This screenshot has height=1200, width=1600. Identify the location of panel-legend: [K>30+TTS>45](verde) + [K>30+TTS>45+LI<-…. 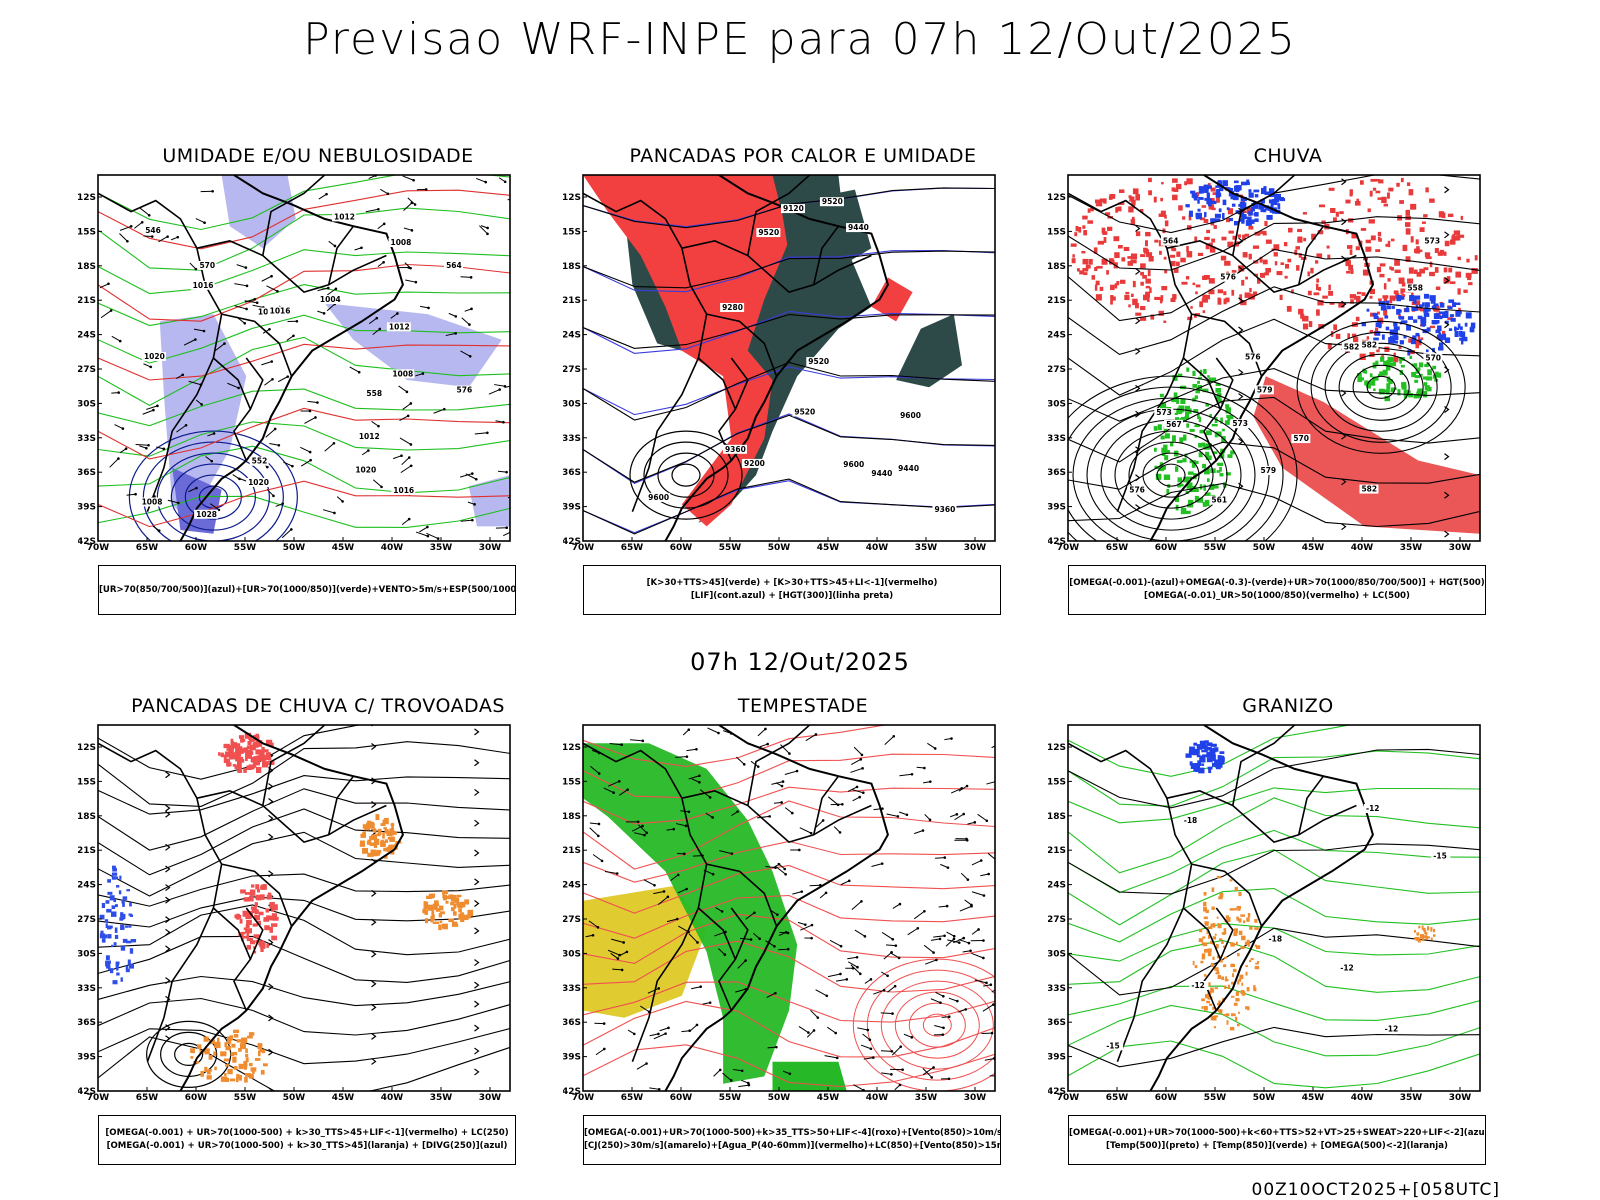
(792, 590).